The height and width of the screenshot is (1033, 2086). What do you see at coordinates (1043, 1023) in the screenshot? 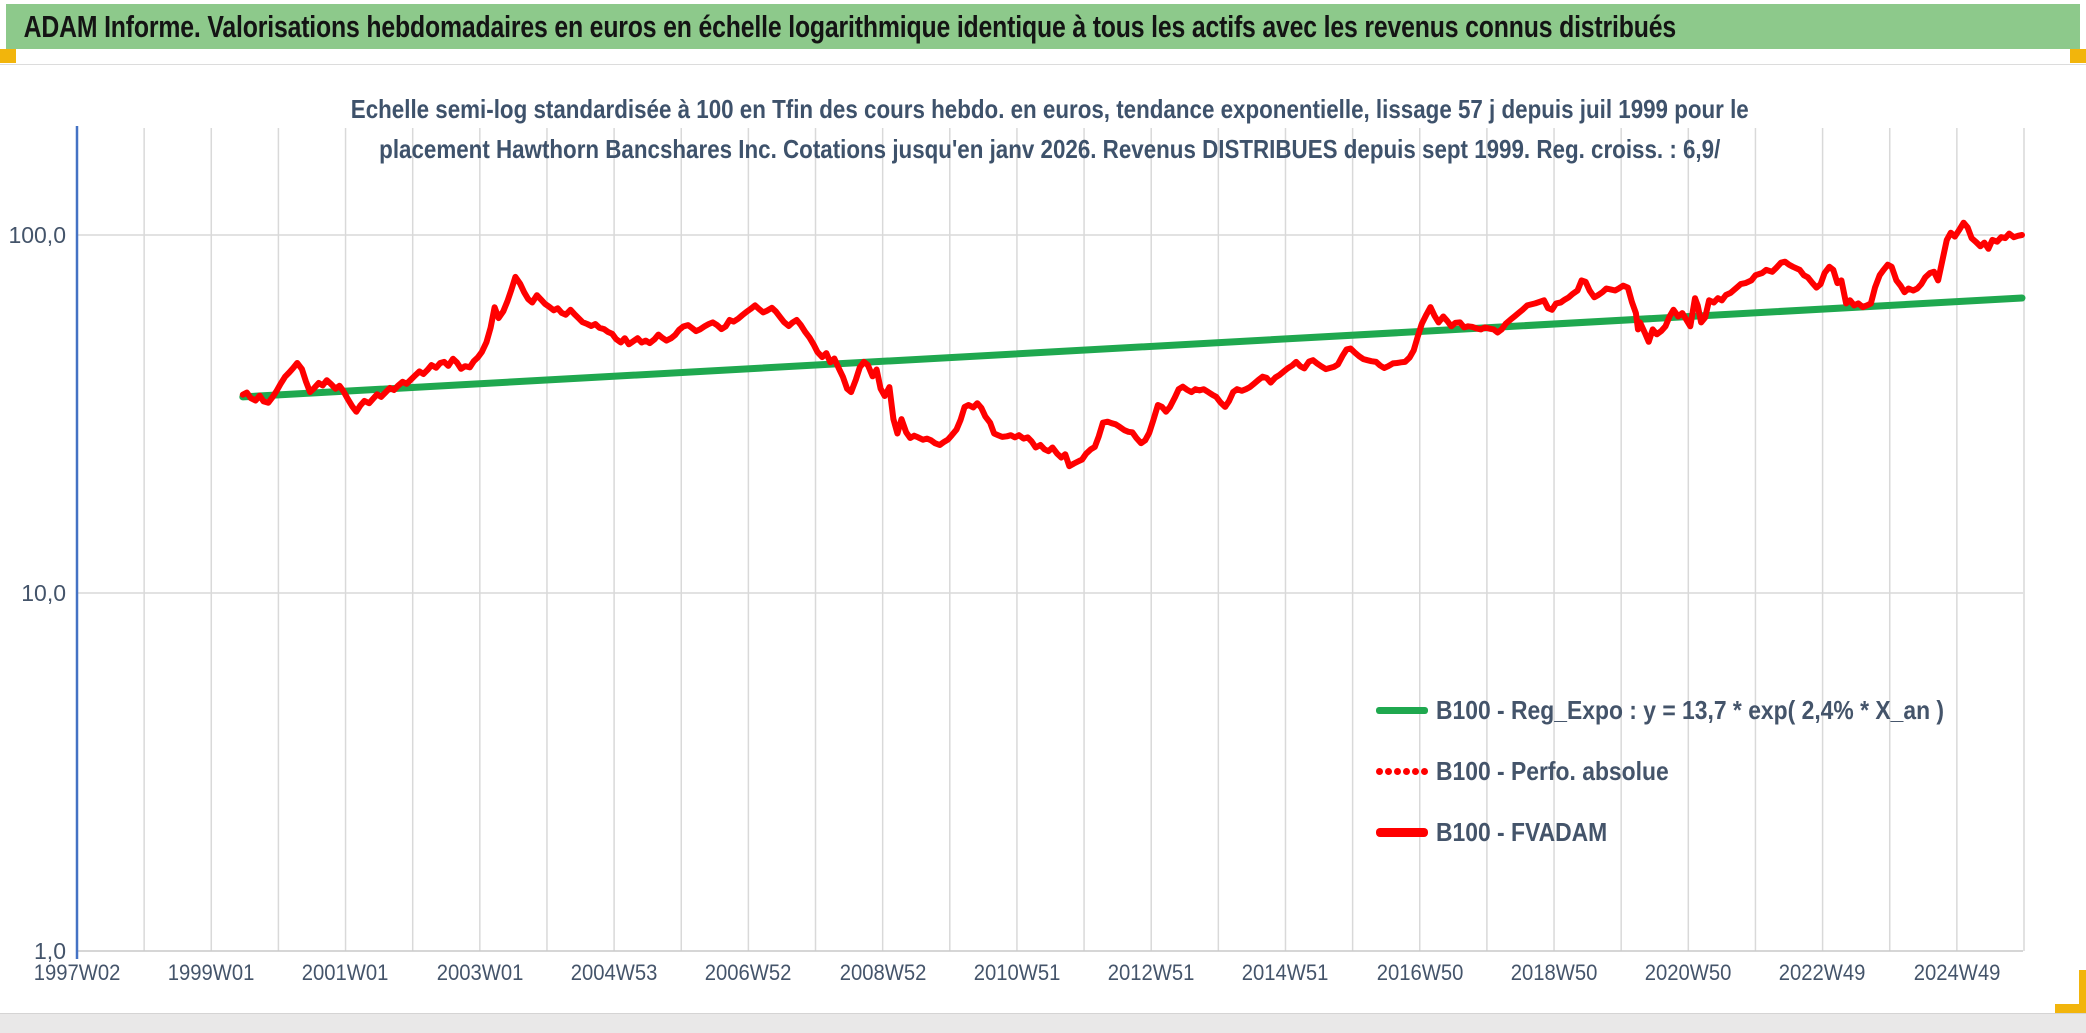
I see `bottom-strip` at bounding box center [1043, 1023].